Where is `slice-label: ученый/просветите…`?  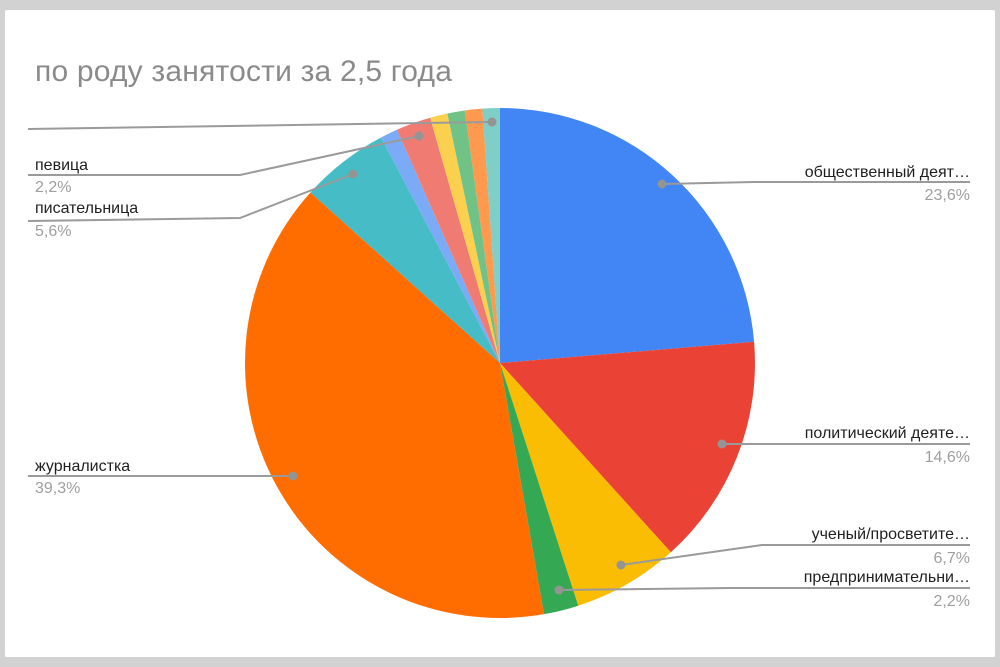
slice-label: ученый/просветите… is located at coordinates (890, 534).